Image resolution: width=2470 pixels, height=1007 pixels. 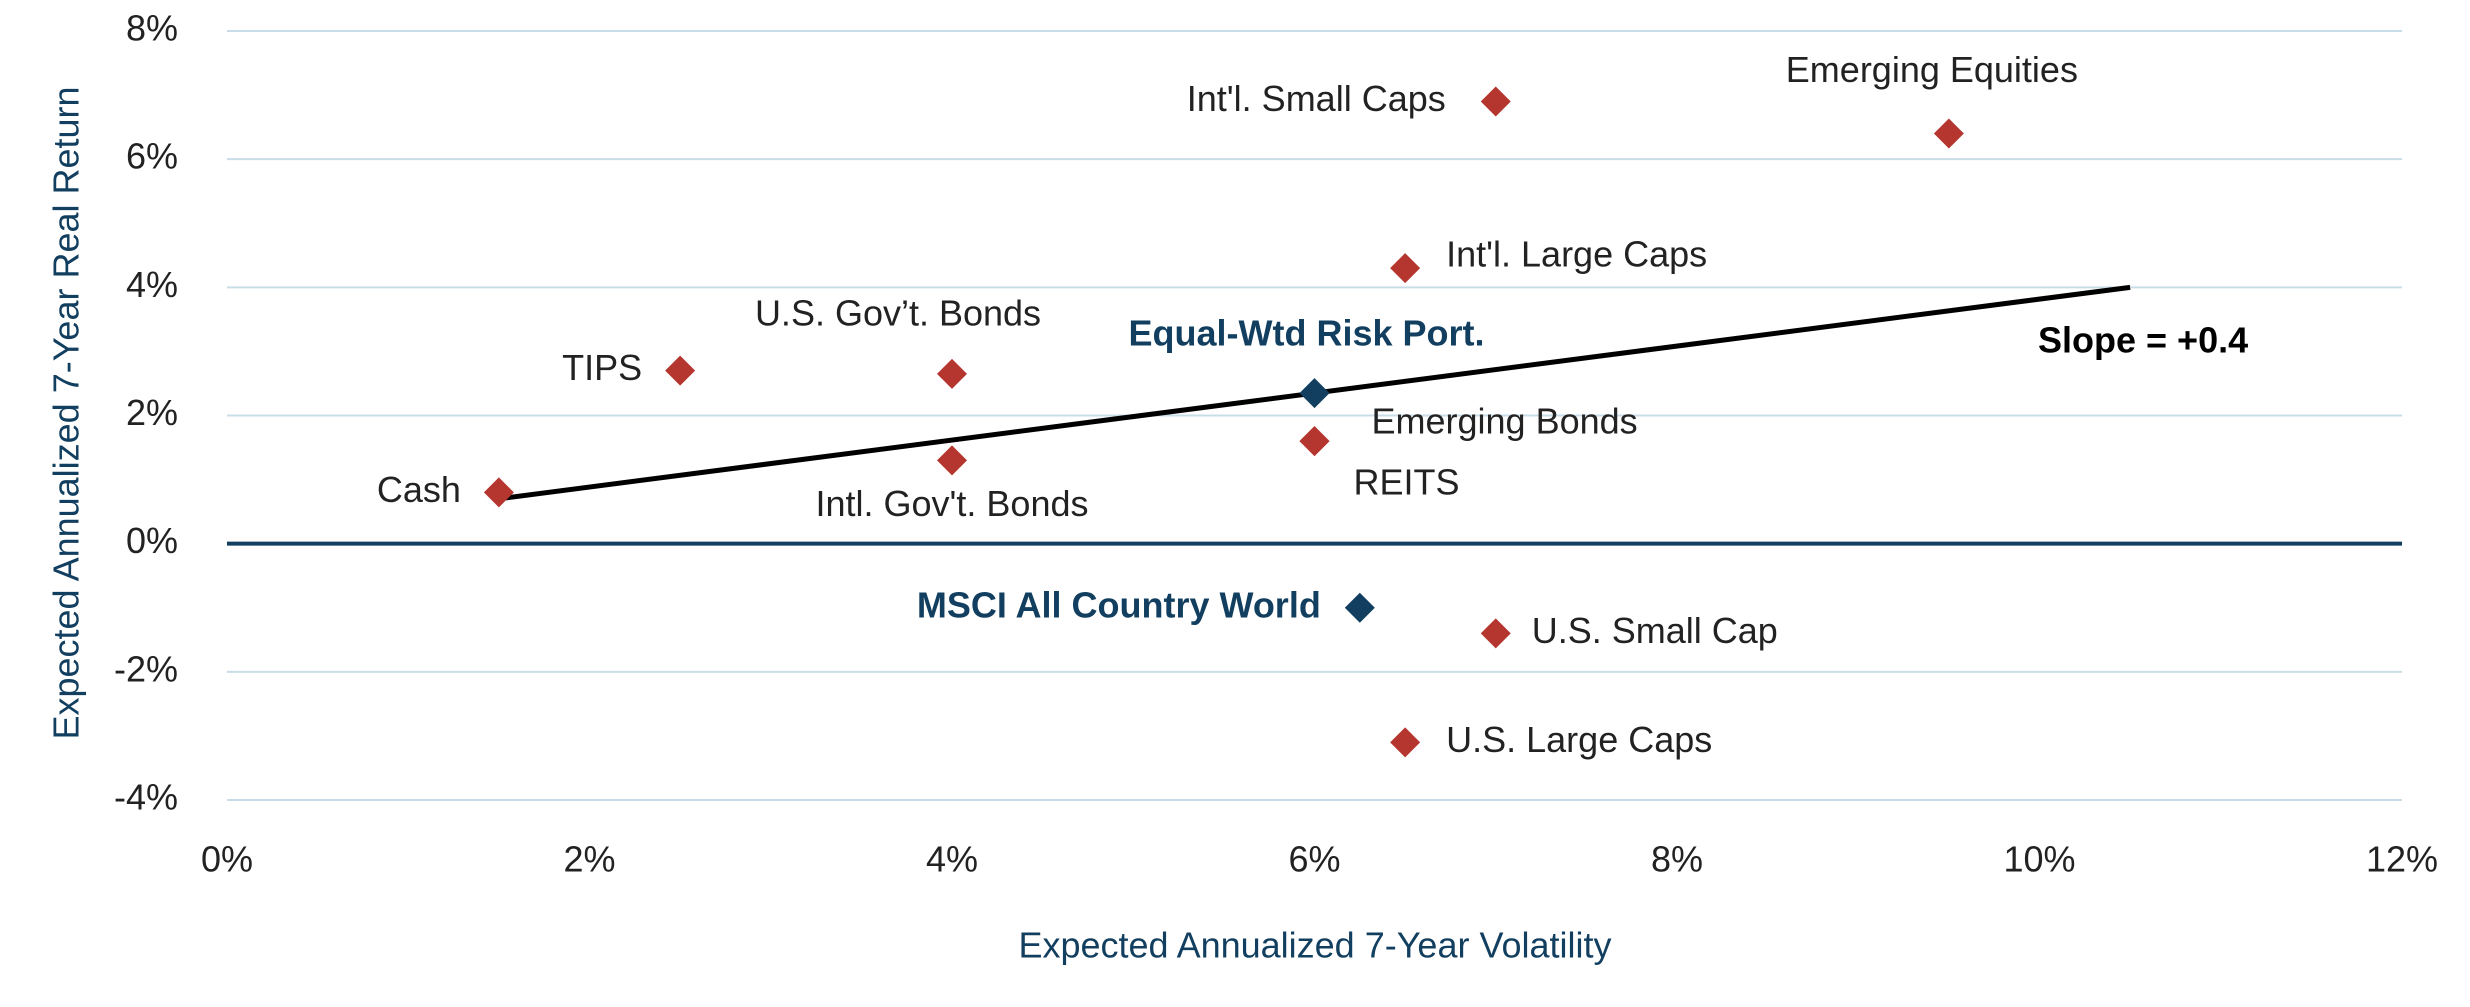 What do you see at coordinates (152, 156) in the screenshot?
I see `y-tick-label: 6%` at bounding box center [152, 156].